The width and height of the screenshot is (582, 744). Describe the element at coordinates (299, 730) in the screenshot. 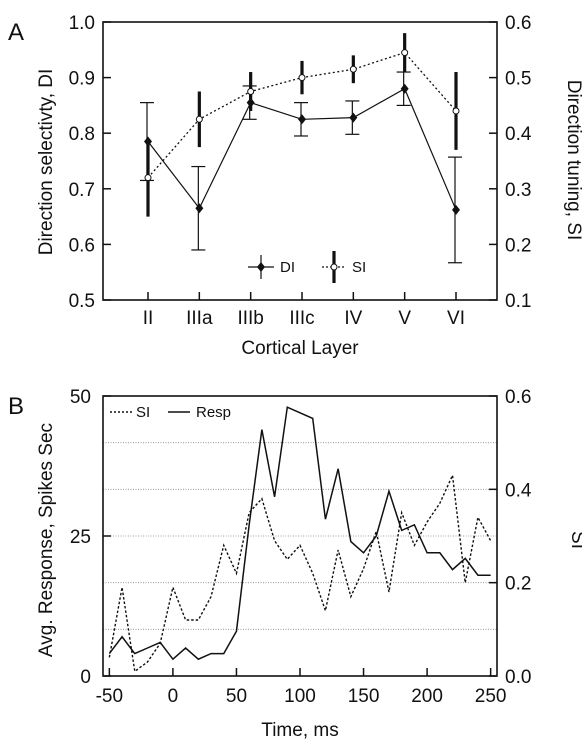

I see `panel-b-xlabel: Time, ms` at that location.